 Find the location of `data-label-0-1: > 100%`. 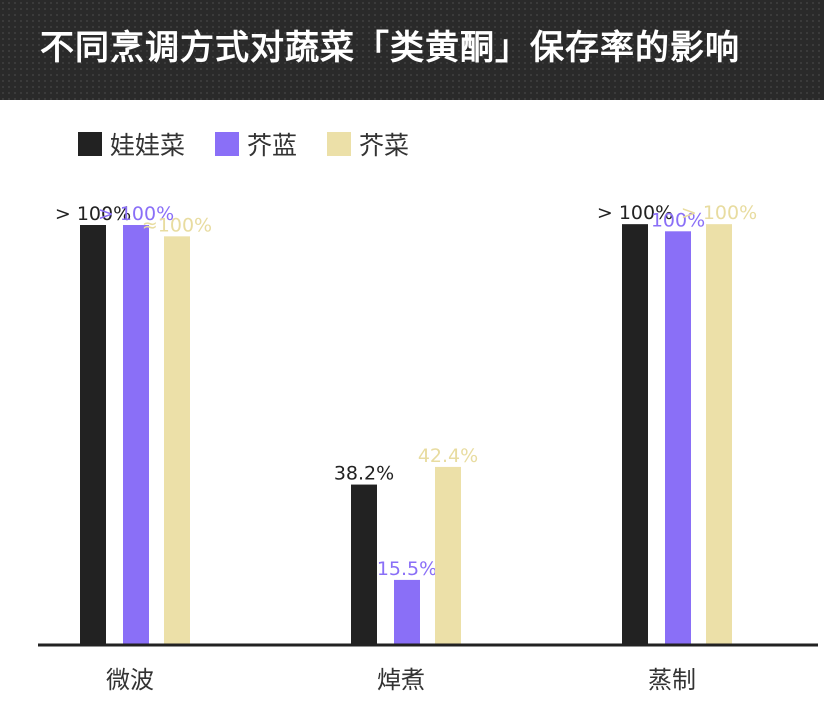

data-label-0-1: > 100% is located at coordinates (136, 214).